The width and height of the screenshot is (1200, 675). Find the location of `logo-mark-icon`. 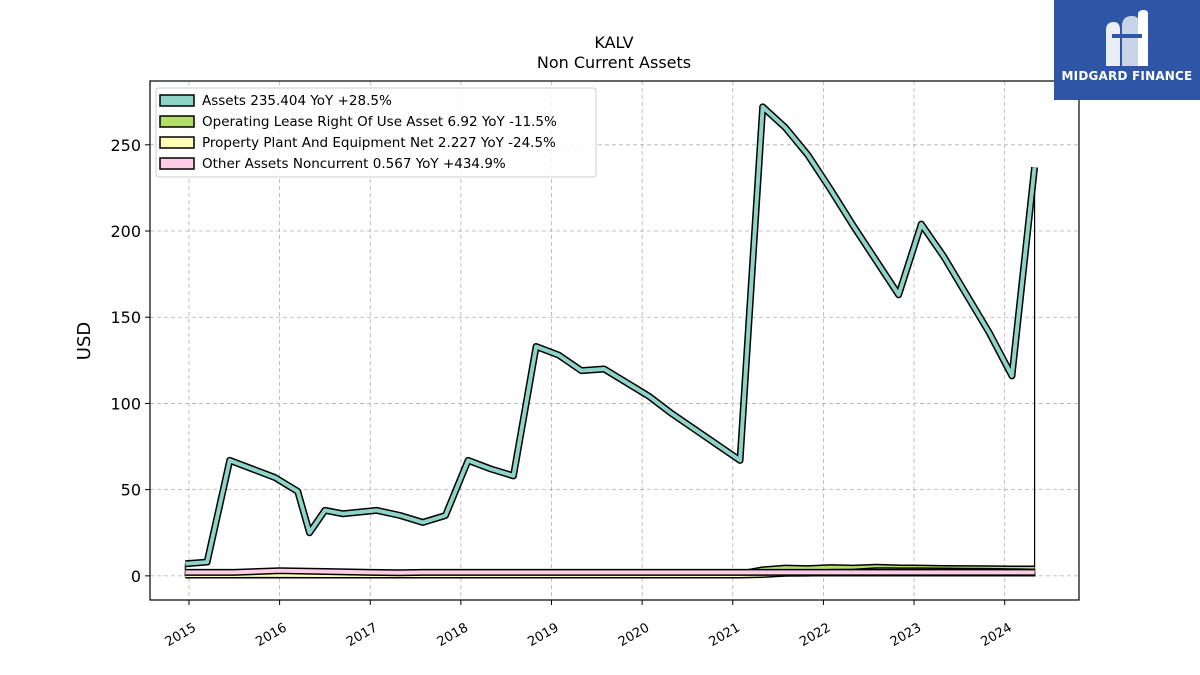

logo-mark-icon is located at coordinates (1127, 38).